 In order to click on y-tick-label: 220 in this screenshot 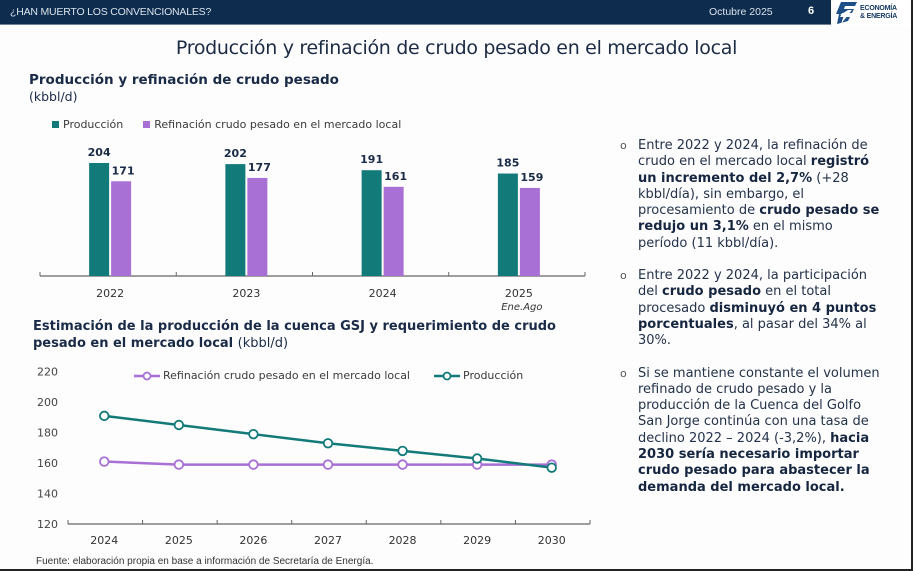, I will do `click(47, 372)`.